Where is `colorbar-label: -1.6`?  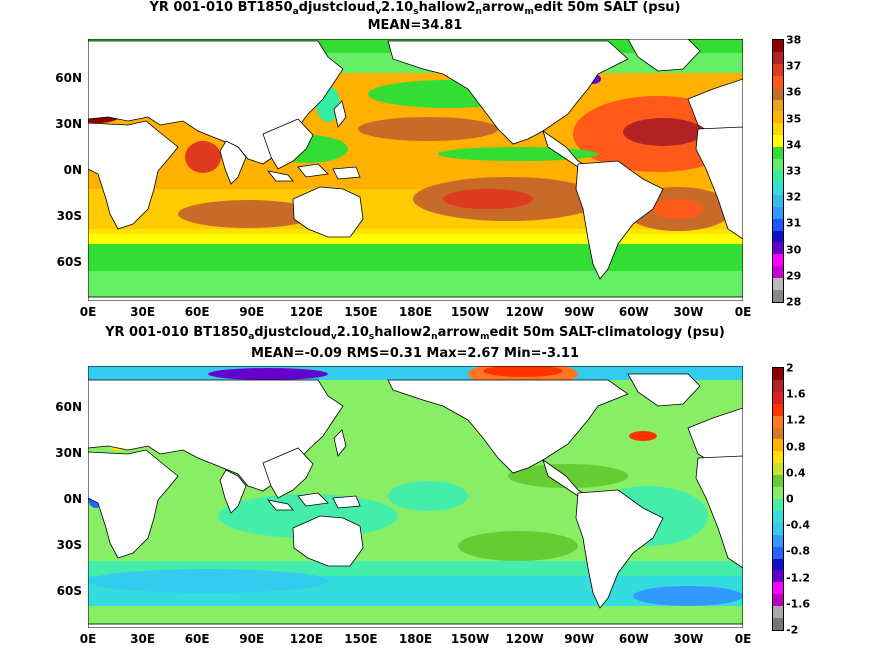
colorbar-label: -1.6 is located at coordinates (798, 604).